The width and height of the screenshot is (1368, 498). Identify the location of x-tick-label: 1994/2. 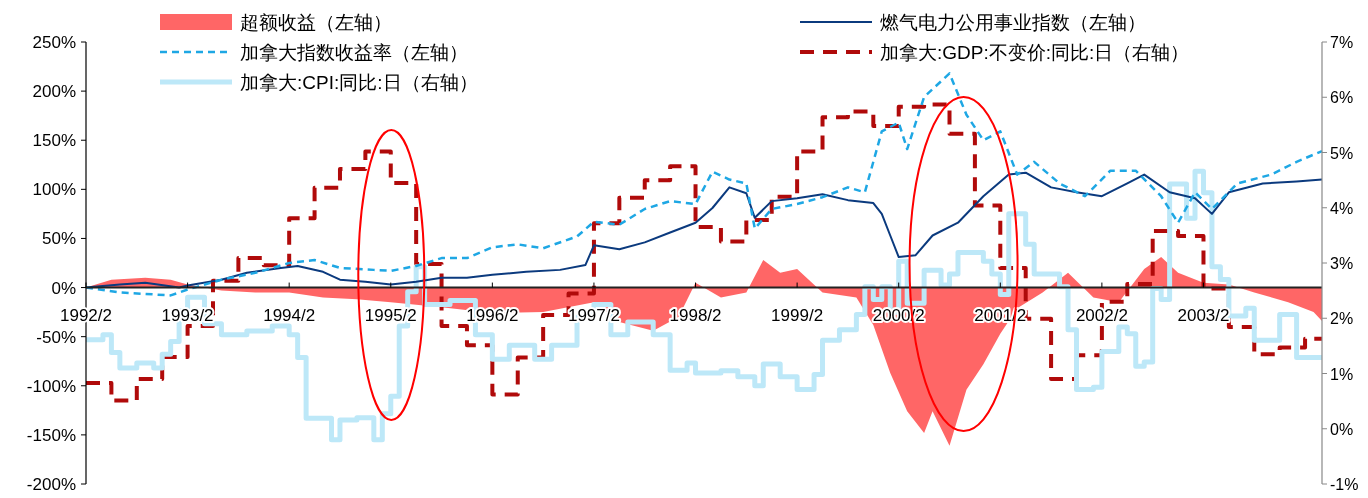
(289, 315).